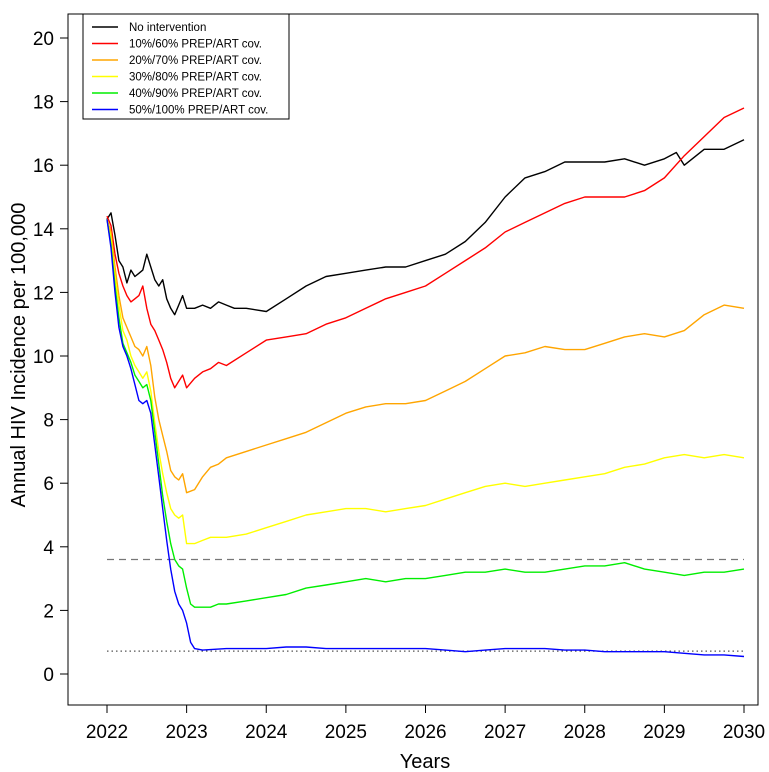  I want to click on y-axis-title: Annual HIV Incidence per 100,000, so click(19, 355).